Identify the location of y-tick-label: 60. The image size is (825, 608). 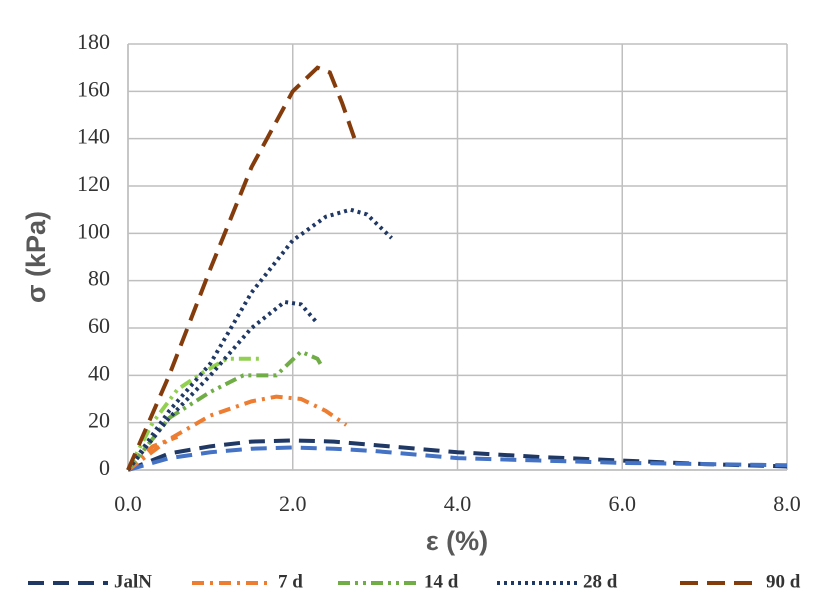
(99, 325).